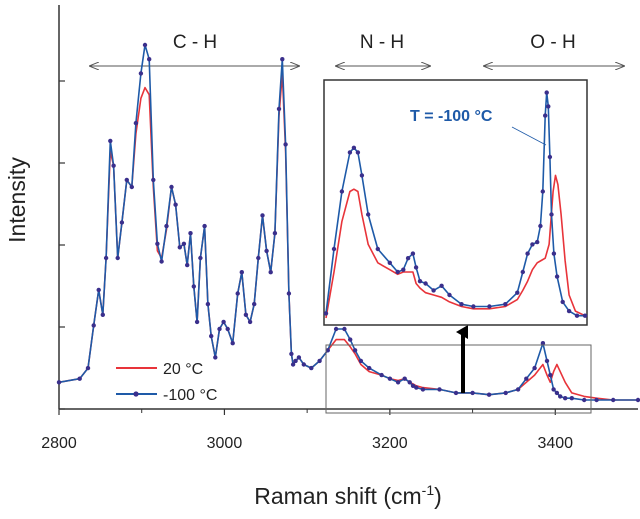 The image size is (640, 519). Describe the element at coordinates (225, 443) in the screenshot. I see `x-tick-label-3000: 3000` at that location.